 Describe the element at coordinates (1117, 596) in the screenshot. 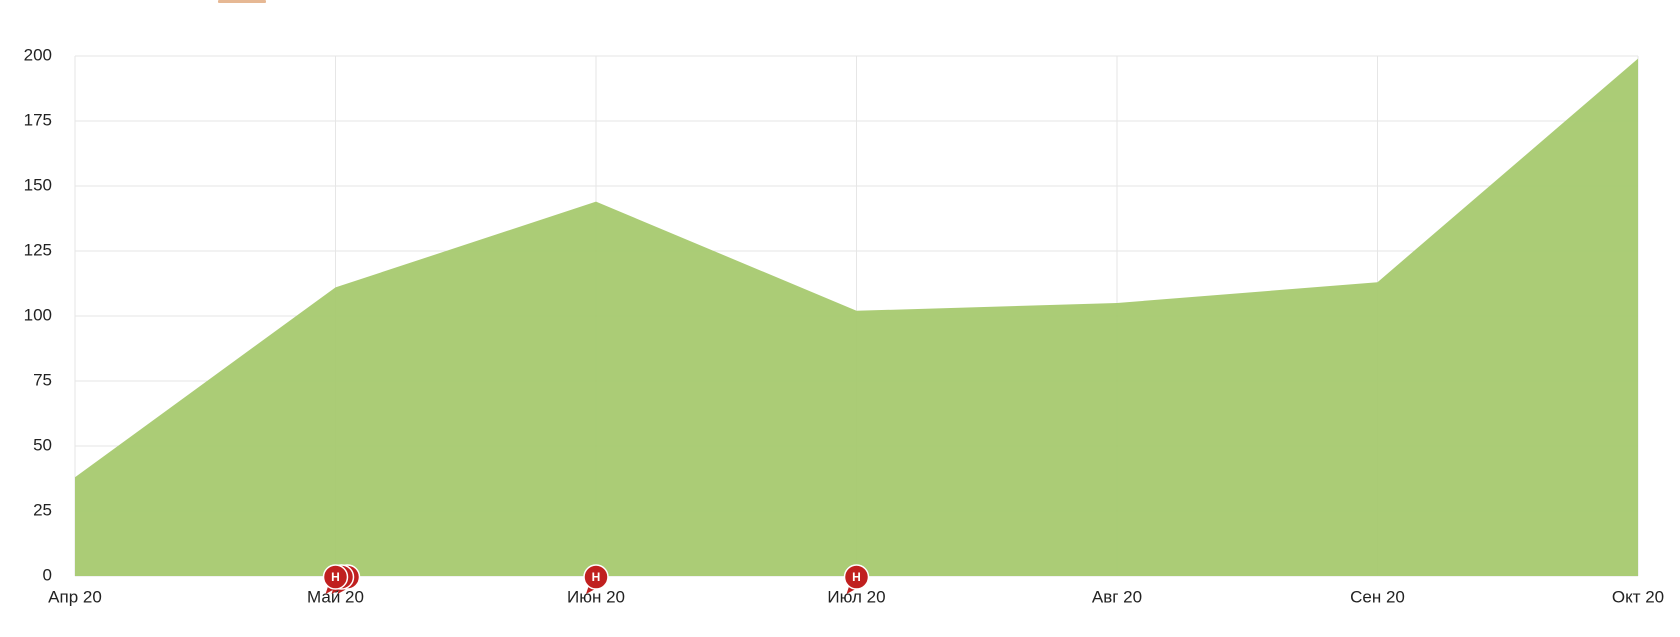

I see `x-tick-label: Авг 20` at that location.